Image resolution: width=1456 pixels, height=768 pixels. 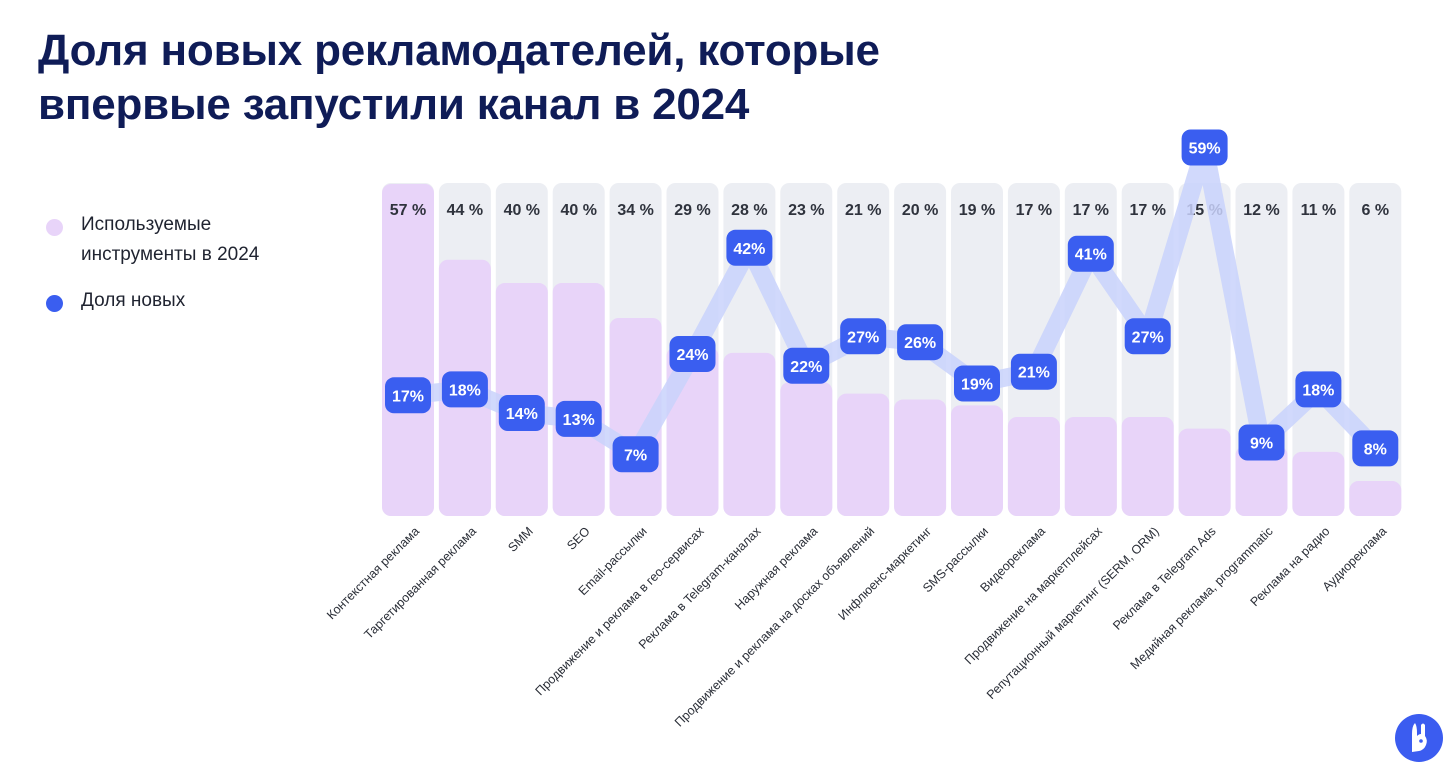 I want to click on category-label: Реклама в Telegram-каналах, so click(x=700, y=588).